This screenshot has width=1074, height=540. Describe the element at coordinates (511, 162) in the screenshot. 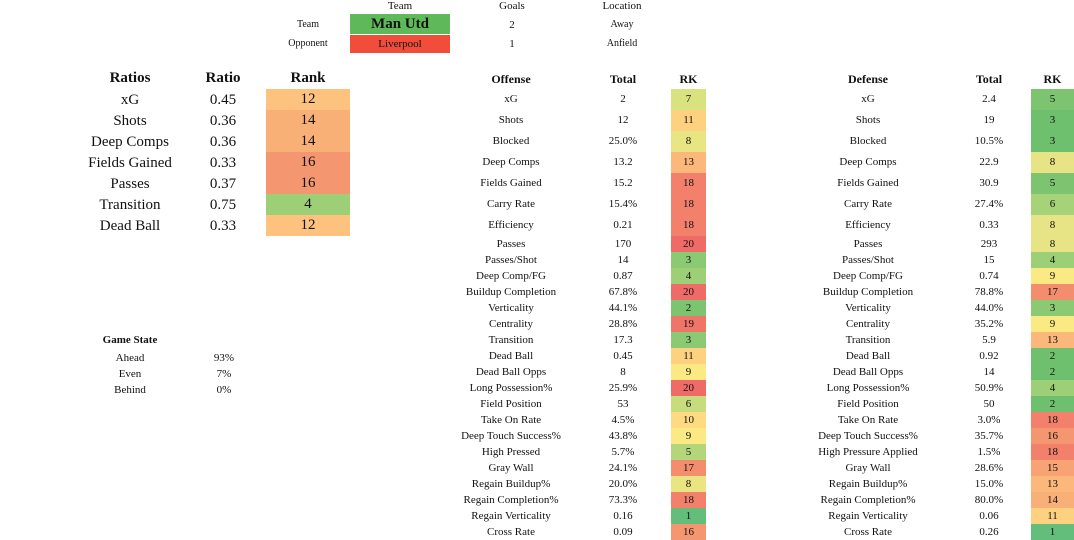

I see `offense-stat-name: Deep Comps` at that location.